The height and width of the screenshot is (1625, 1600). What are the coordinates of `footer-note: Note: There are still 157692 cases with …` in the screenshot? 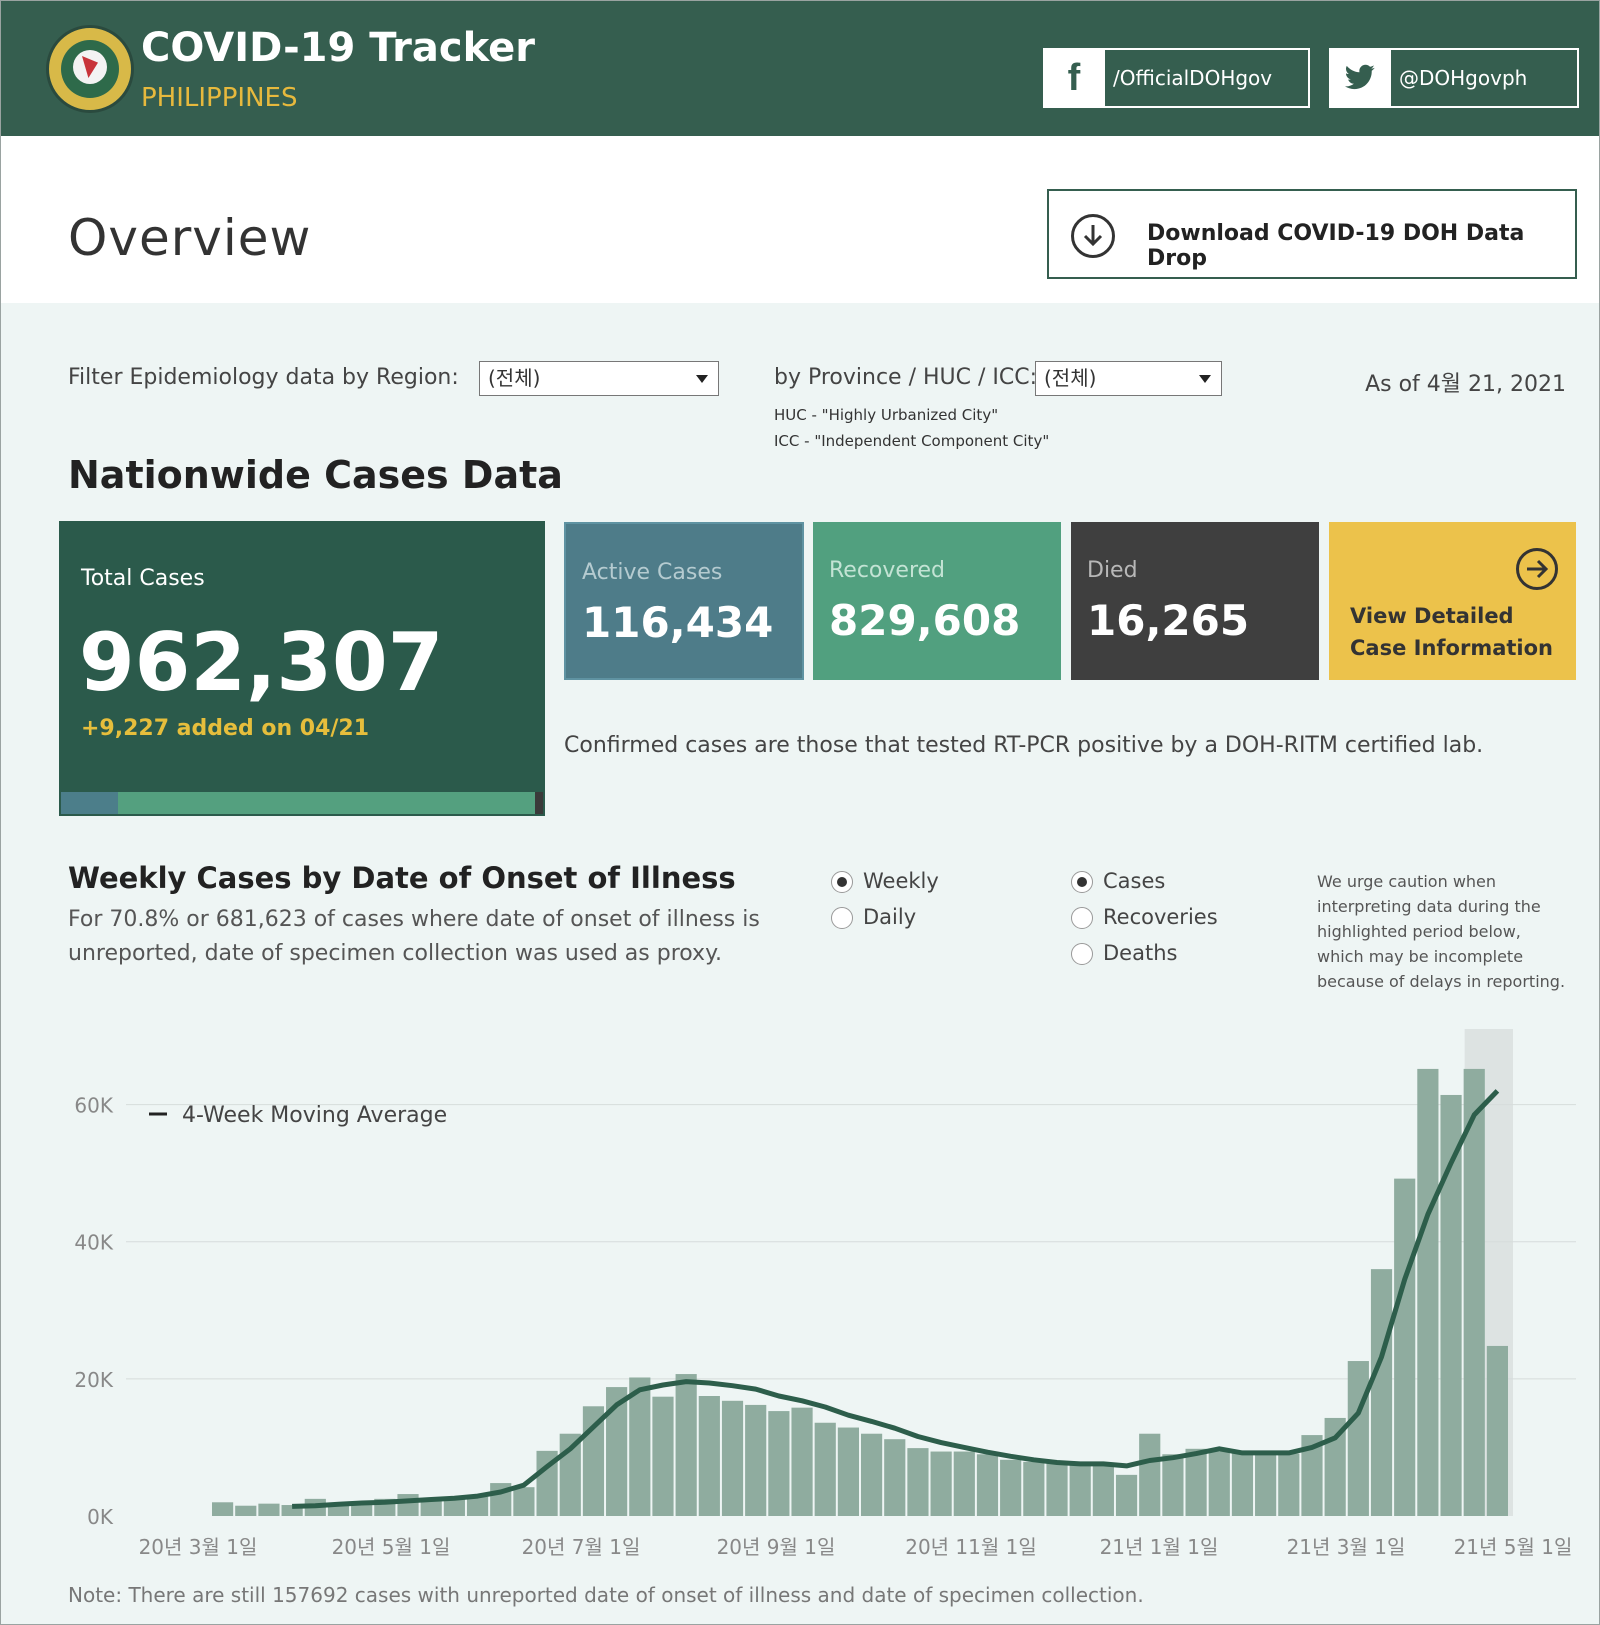 It's located at (606, 1595).